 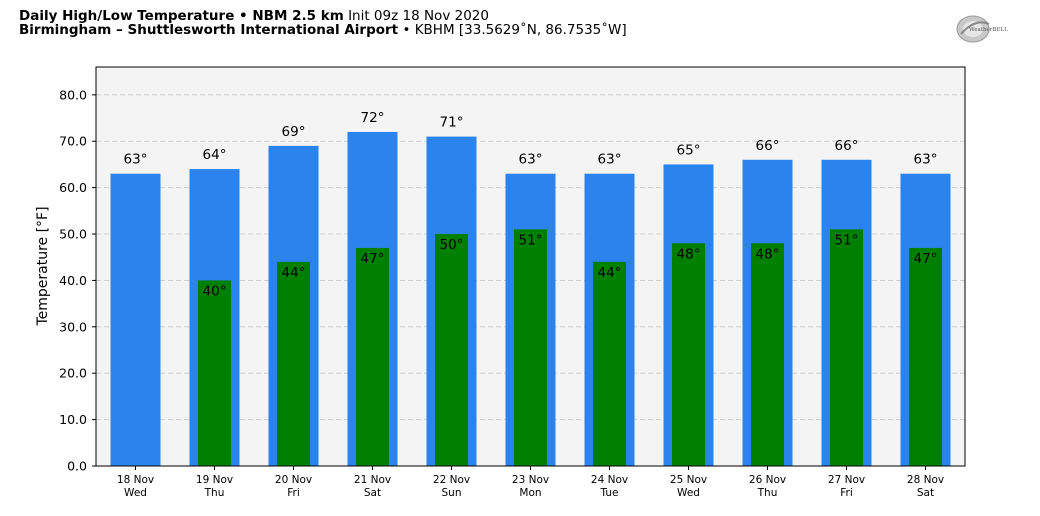 I want to click on y-axis: 0.0 10.0 20.0 30.0 40.0 50.0 60.0 70.0 80.0, so click(x=77, y=280).